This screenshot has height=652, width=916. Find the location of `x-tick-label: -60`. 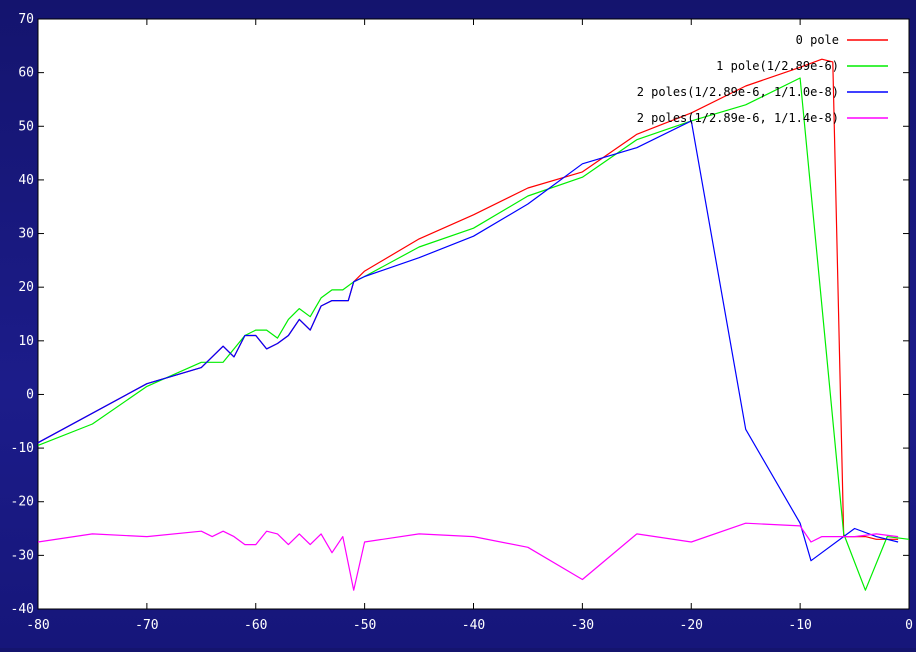

x-tick-label: -60 is located at coordinates (255, 625).